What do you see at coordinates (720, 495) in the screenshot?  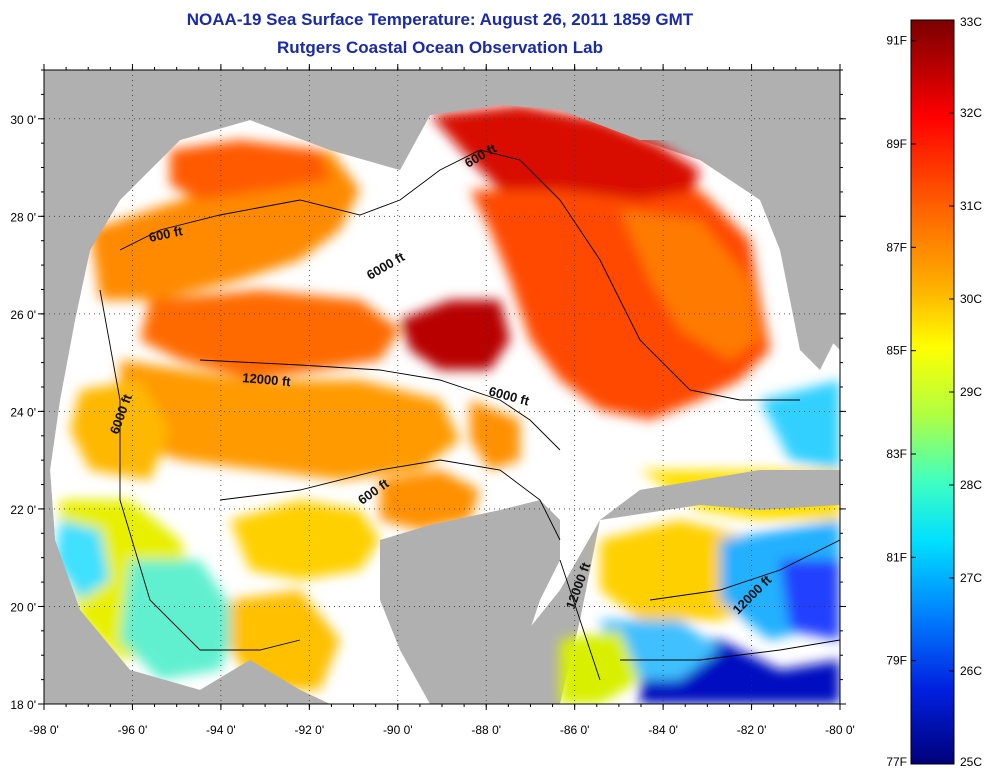 I see `cuba-land` at bounding box center [720, 495].